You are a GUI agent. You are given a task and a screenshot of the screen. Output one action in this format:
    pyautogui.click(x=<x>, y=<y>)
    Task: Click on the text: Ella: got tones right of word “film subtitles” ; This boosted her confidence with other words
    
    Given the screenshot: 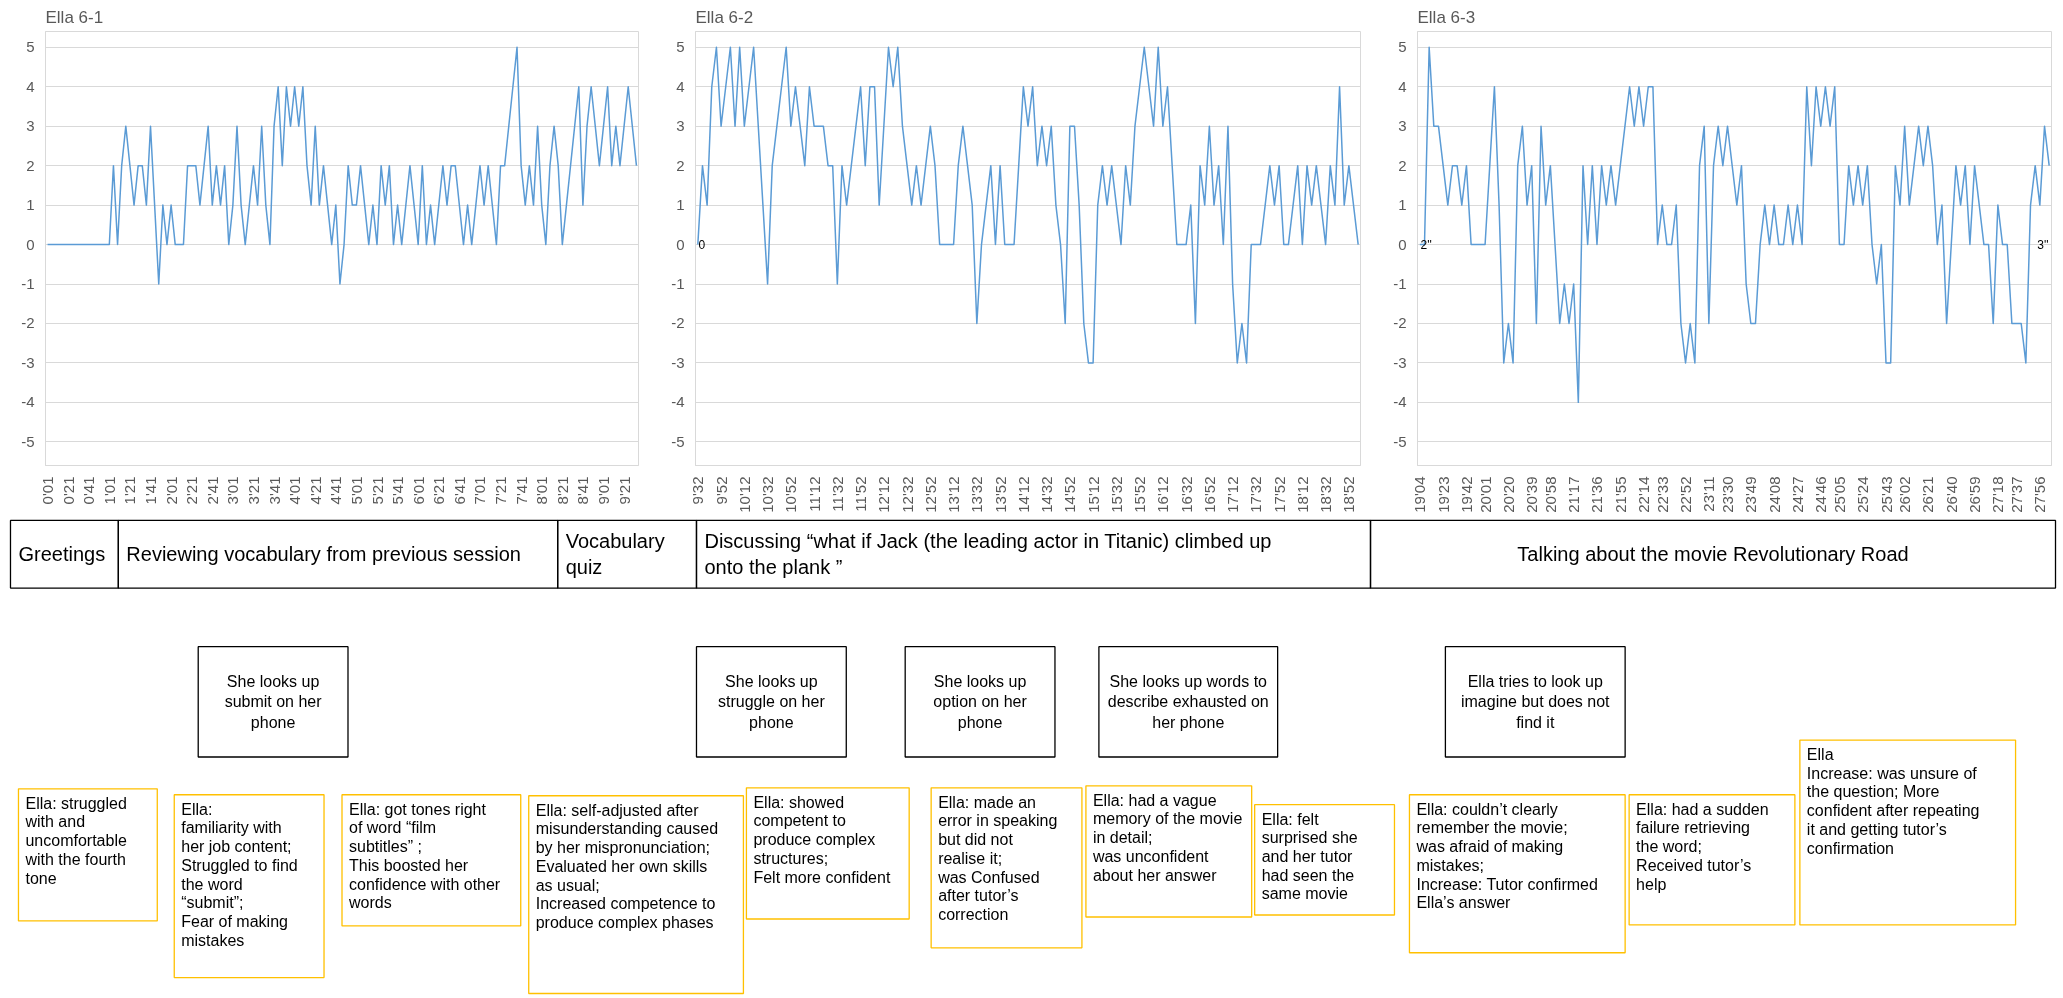 What is the action you would take?
    pyautogui.click(x=424, y=856)
    